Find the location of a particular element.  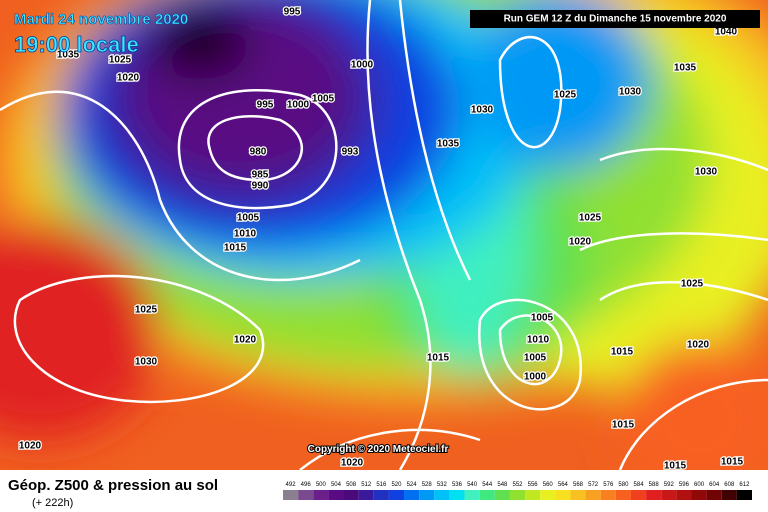

scale-label: 604 is located at coordinates (714, 485).